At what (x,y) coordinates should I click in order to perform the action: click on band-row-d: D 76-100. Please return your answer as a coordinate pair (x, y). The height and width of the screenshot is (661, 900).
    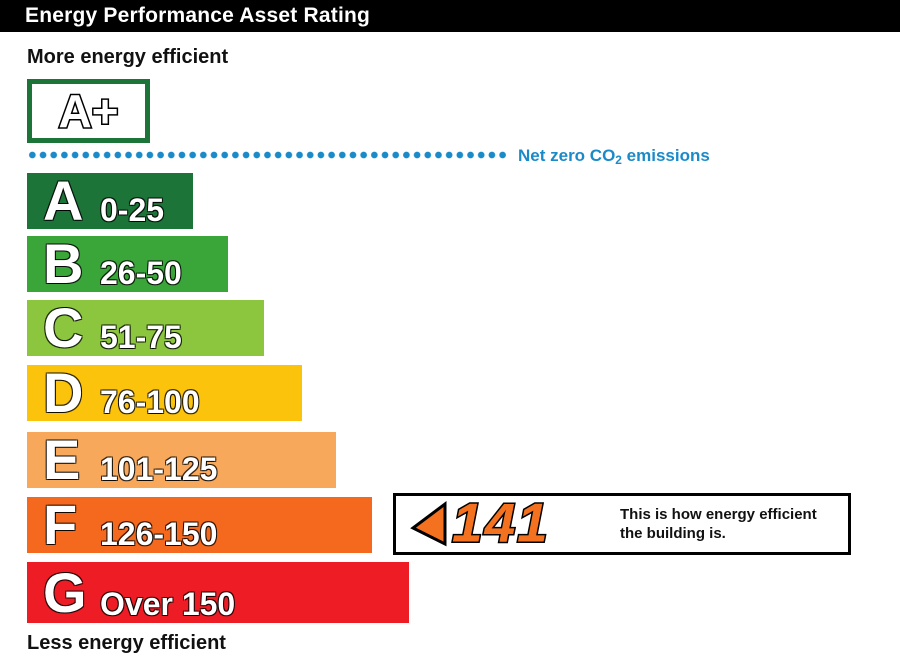
    Looking at the image, I should click on (164, 393).